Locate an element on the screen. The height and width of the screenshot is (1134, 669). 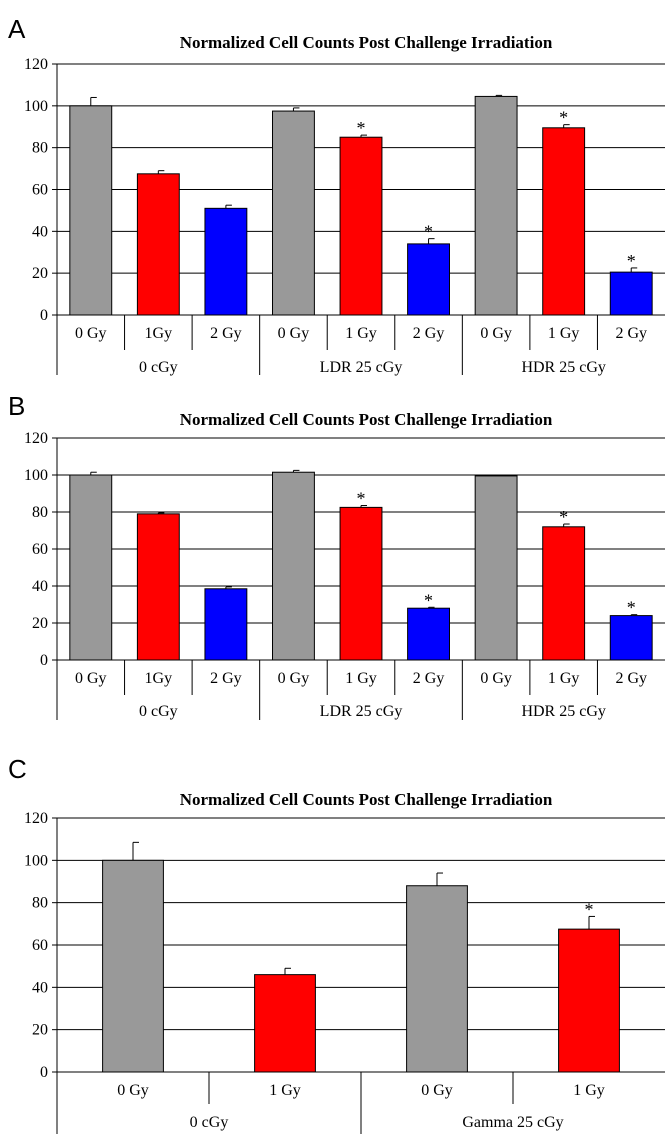
panel-letter: C is located at coordinates (17, 769).